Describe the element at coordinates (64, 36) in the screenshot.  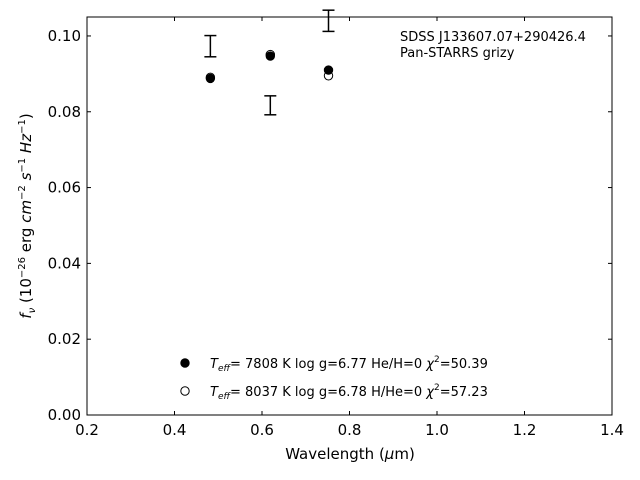
I see `y-tick-label: 0.10` at that location.